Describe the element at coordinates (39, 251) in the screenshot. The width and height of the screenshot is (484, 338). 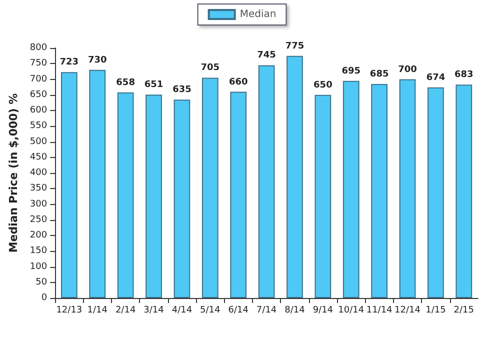
I see `y-tick-label: 150` at that location.